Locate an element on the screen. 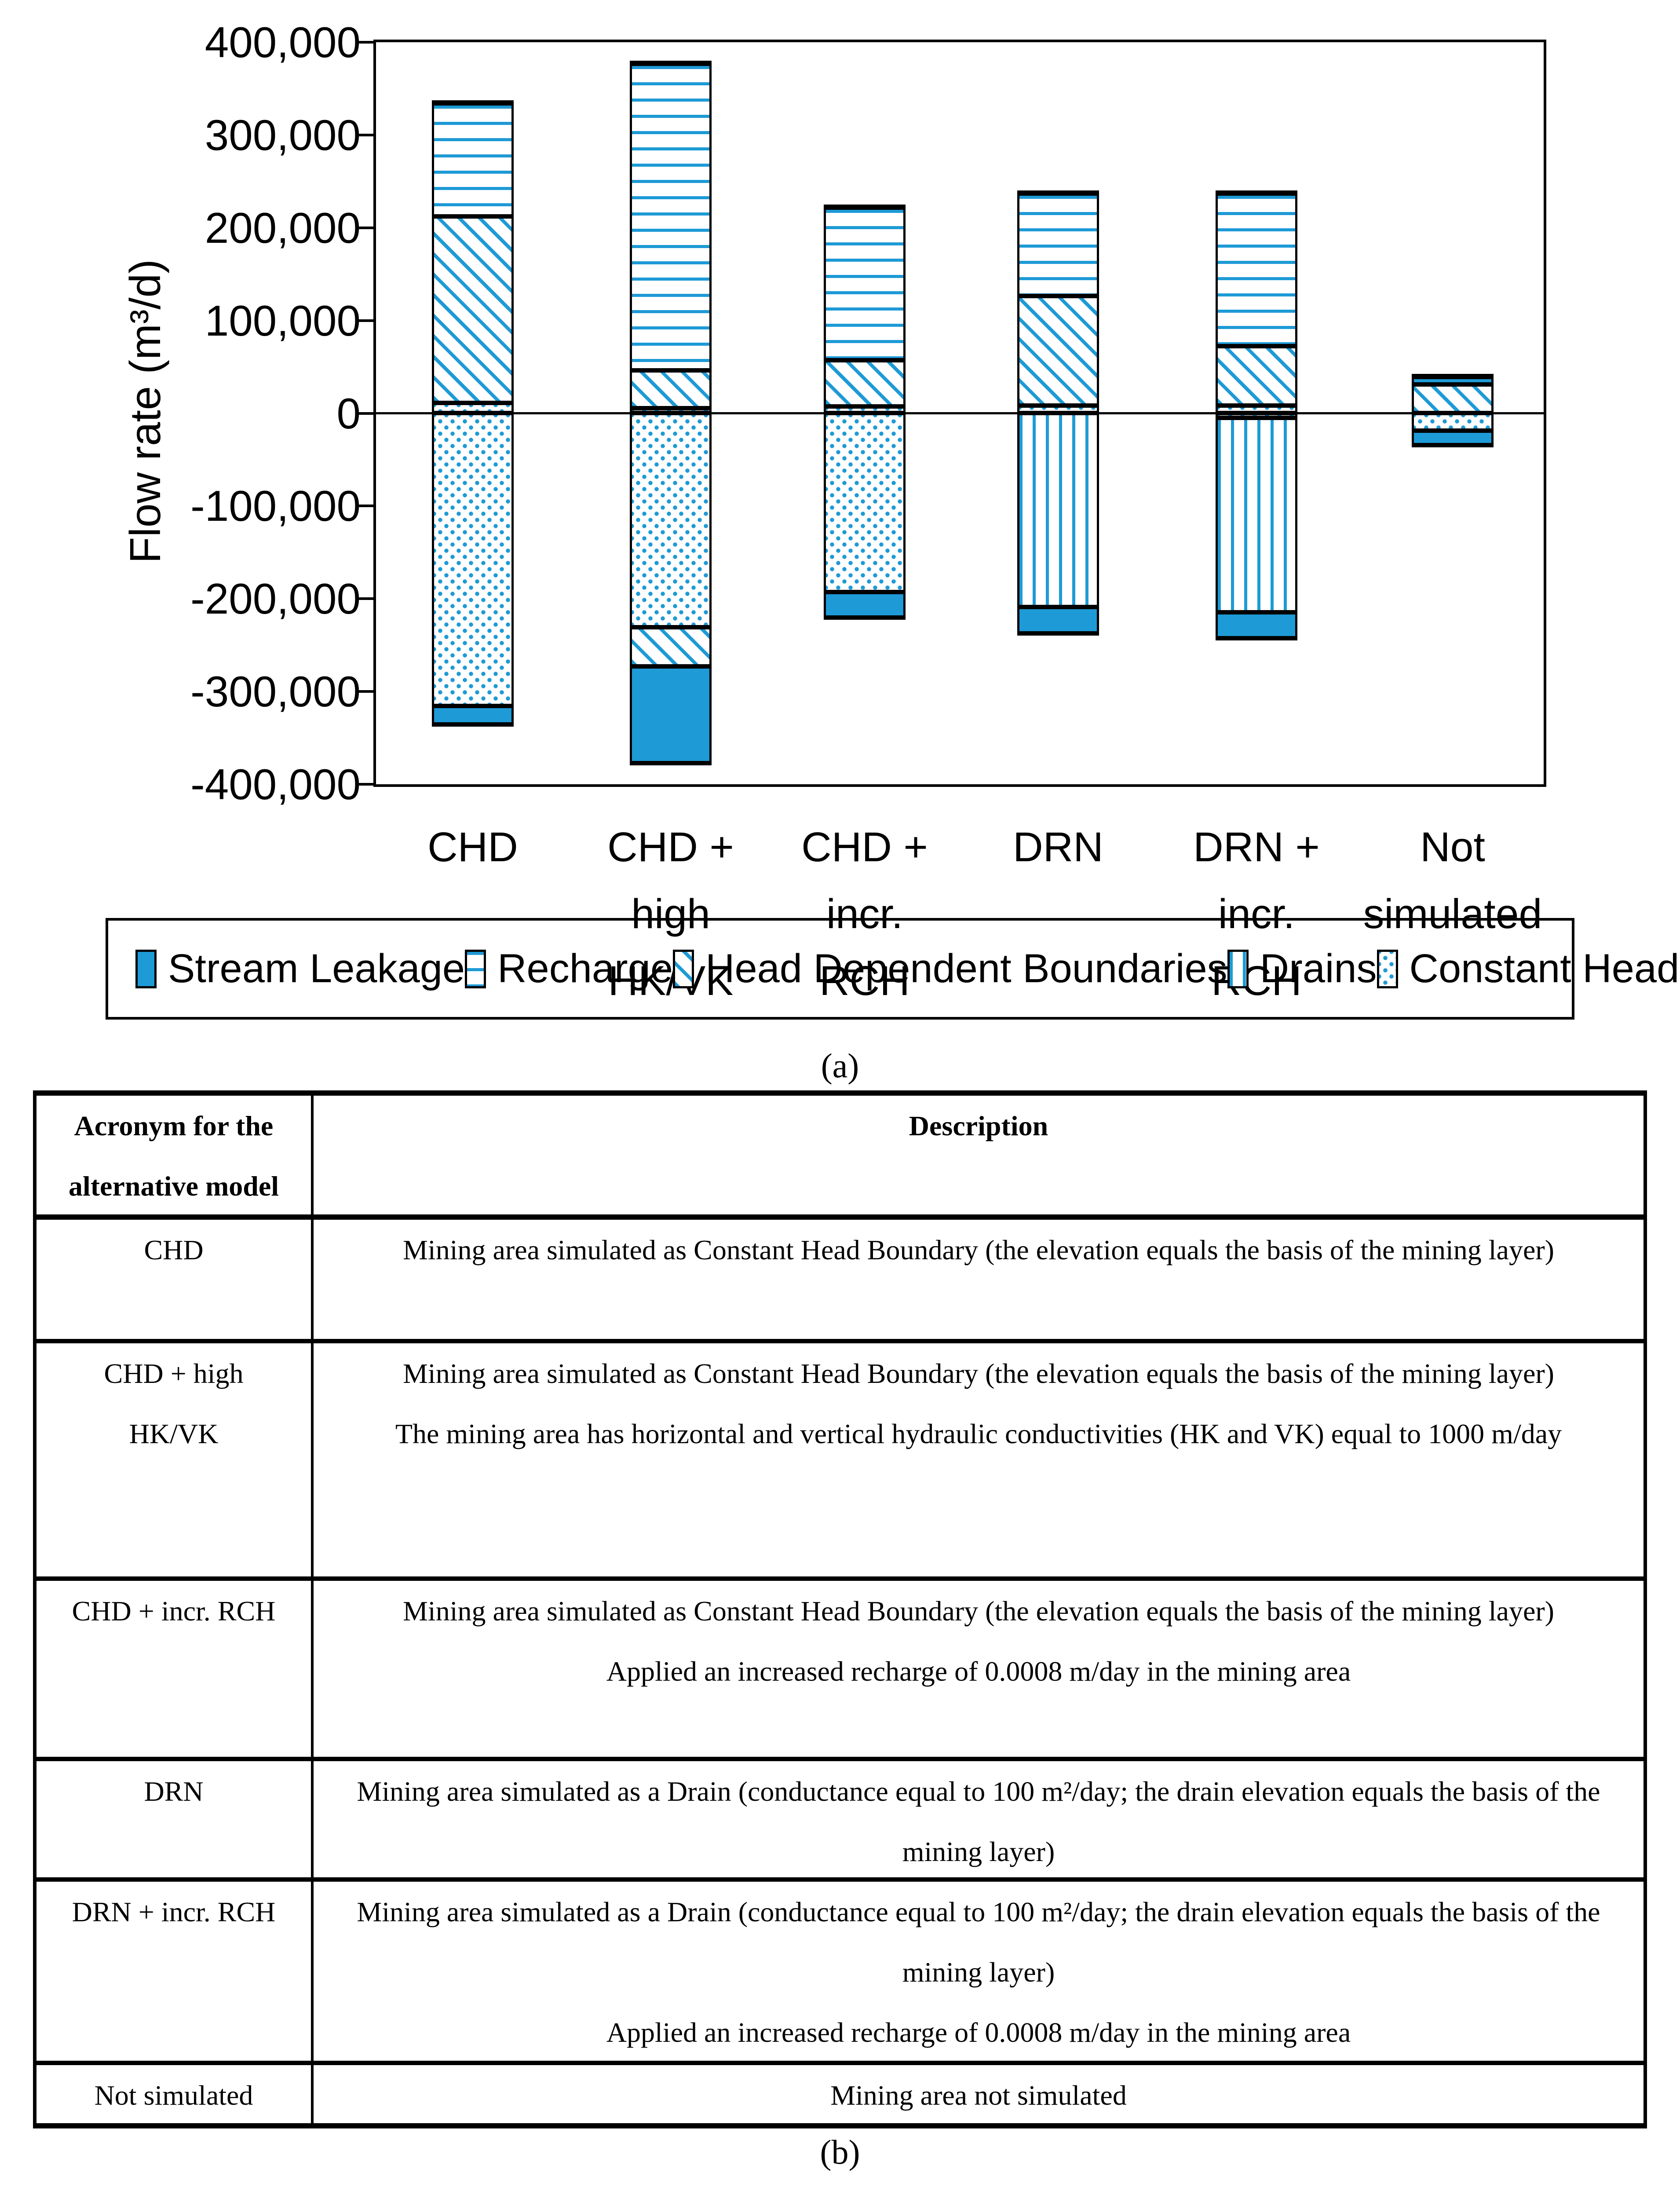 Image resolution: width=1680 pixels, height=2194 pixels. x-category-label: DRN is located at coordinates (1058, 847).